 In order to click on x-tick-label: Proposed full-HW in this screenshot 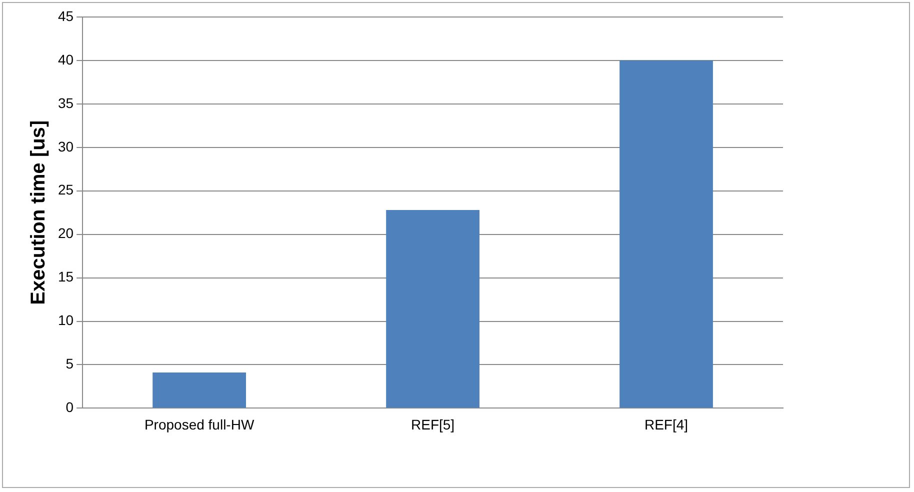, I will do `click(199, 424)`.